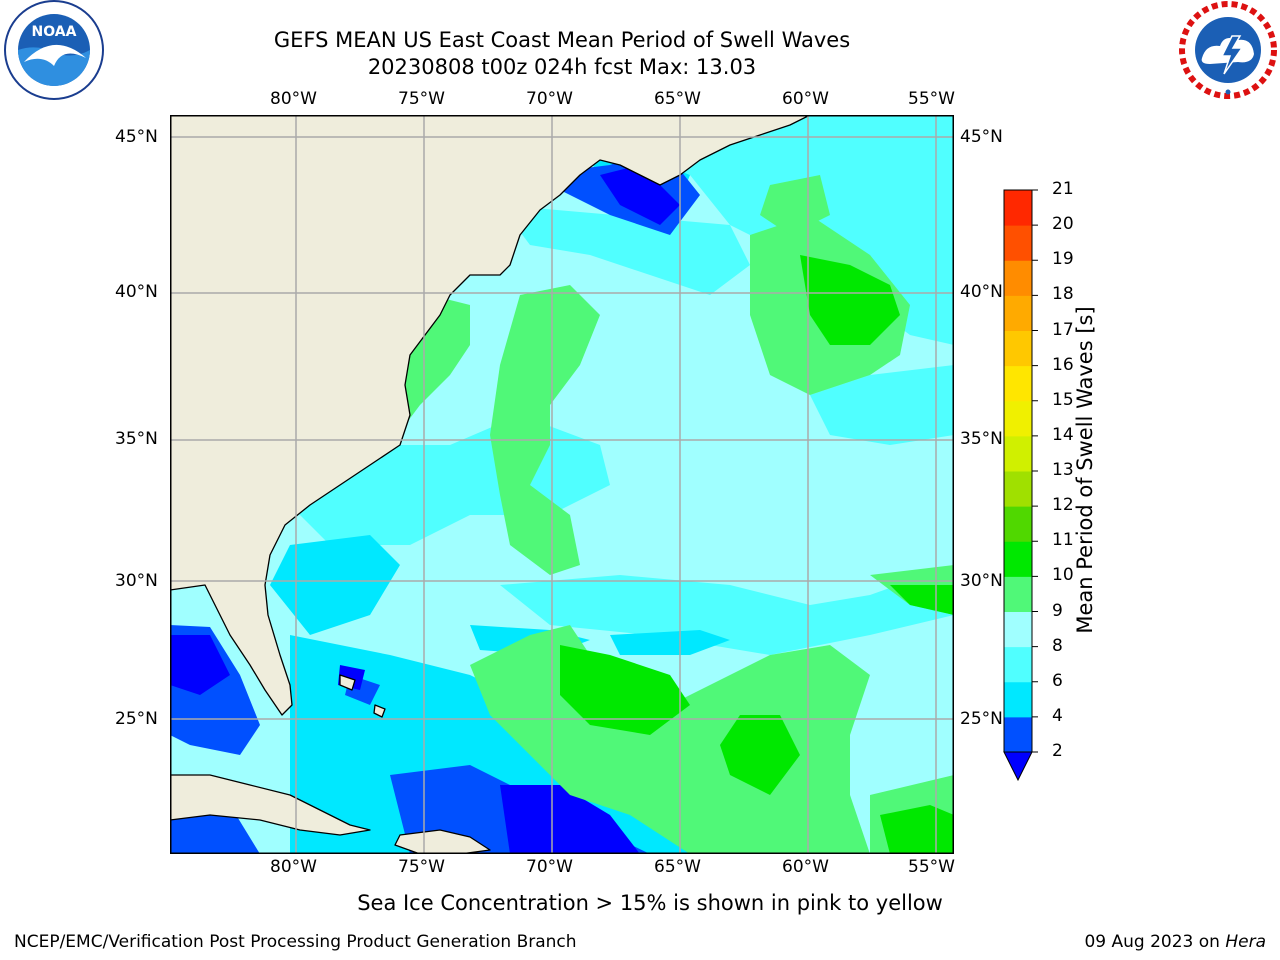  Describe the element at coordinates (981, 292) in the screenshot. I see `lat-label-right: 40°N` at that location.